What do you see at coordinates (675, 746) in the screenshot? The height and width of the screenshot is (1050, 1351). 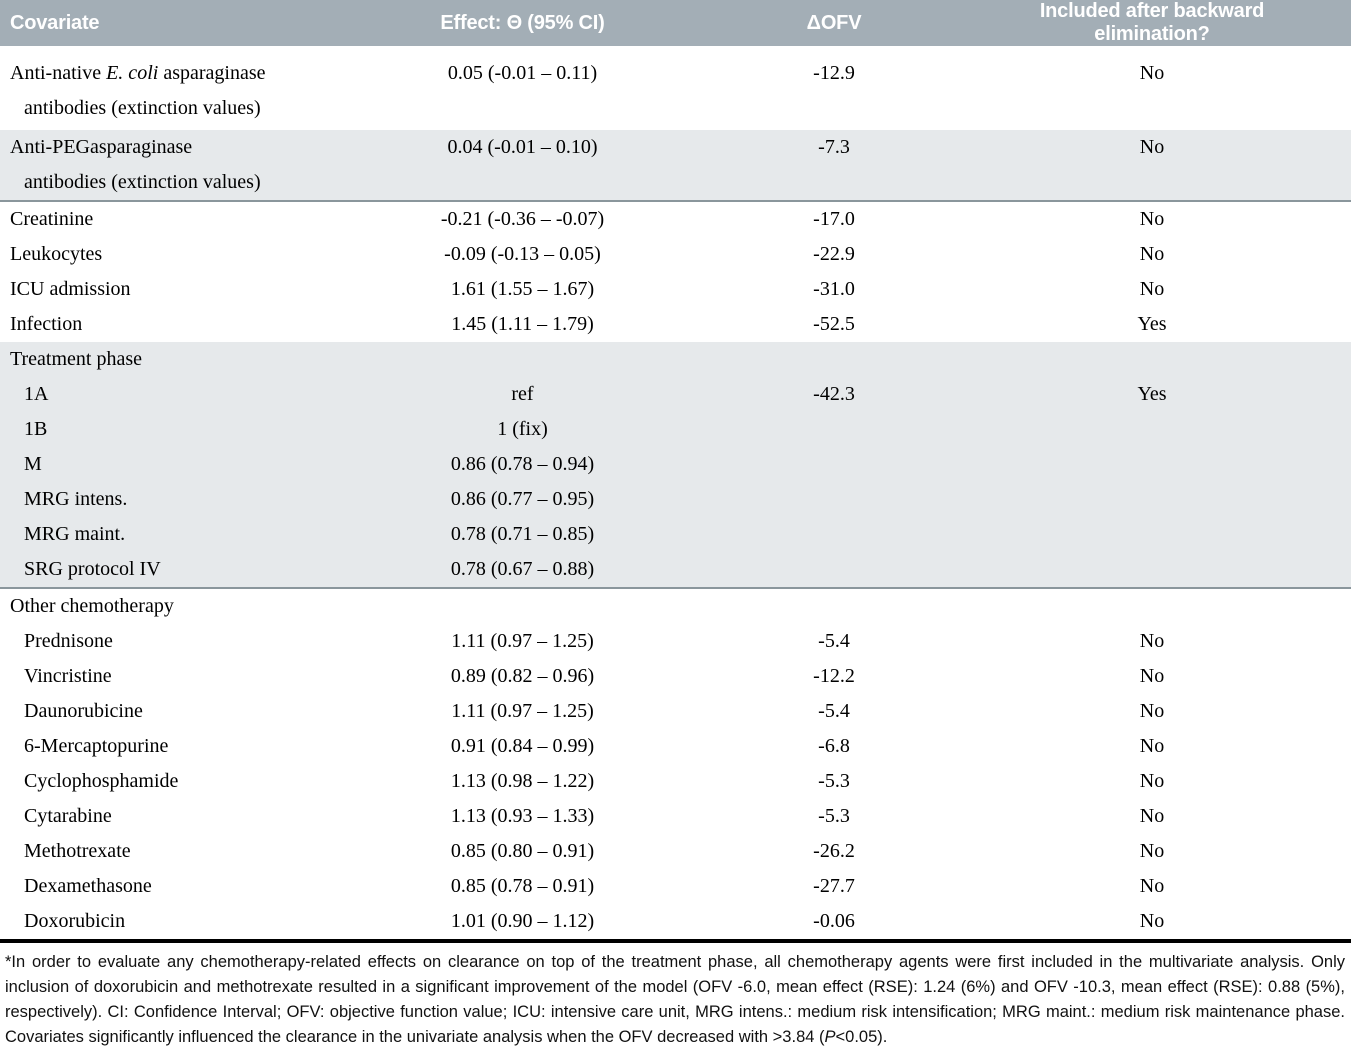 I see `table-row: 6-Mercaptopurine 0.91 (0.84 – 0.99) -6.8 No` at bounding box center [675, 746].